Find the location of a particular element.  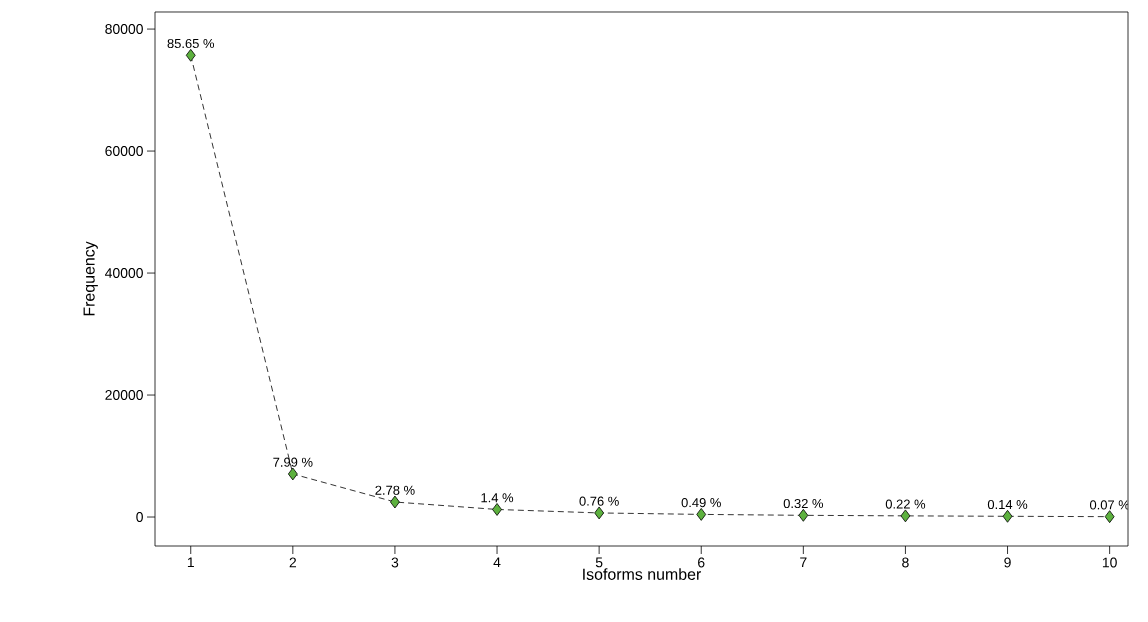

annotation: 0.32 % is located at coordinates (803, 503).